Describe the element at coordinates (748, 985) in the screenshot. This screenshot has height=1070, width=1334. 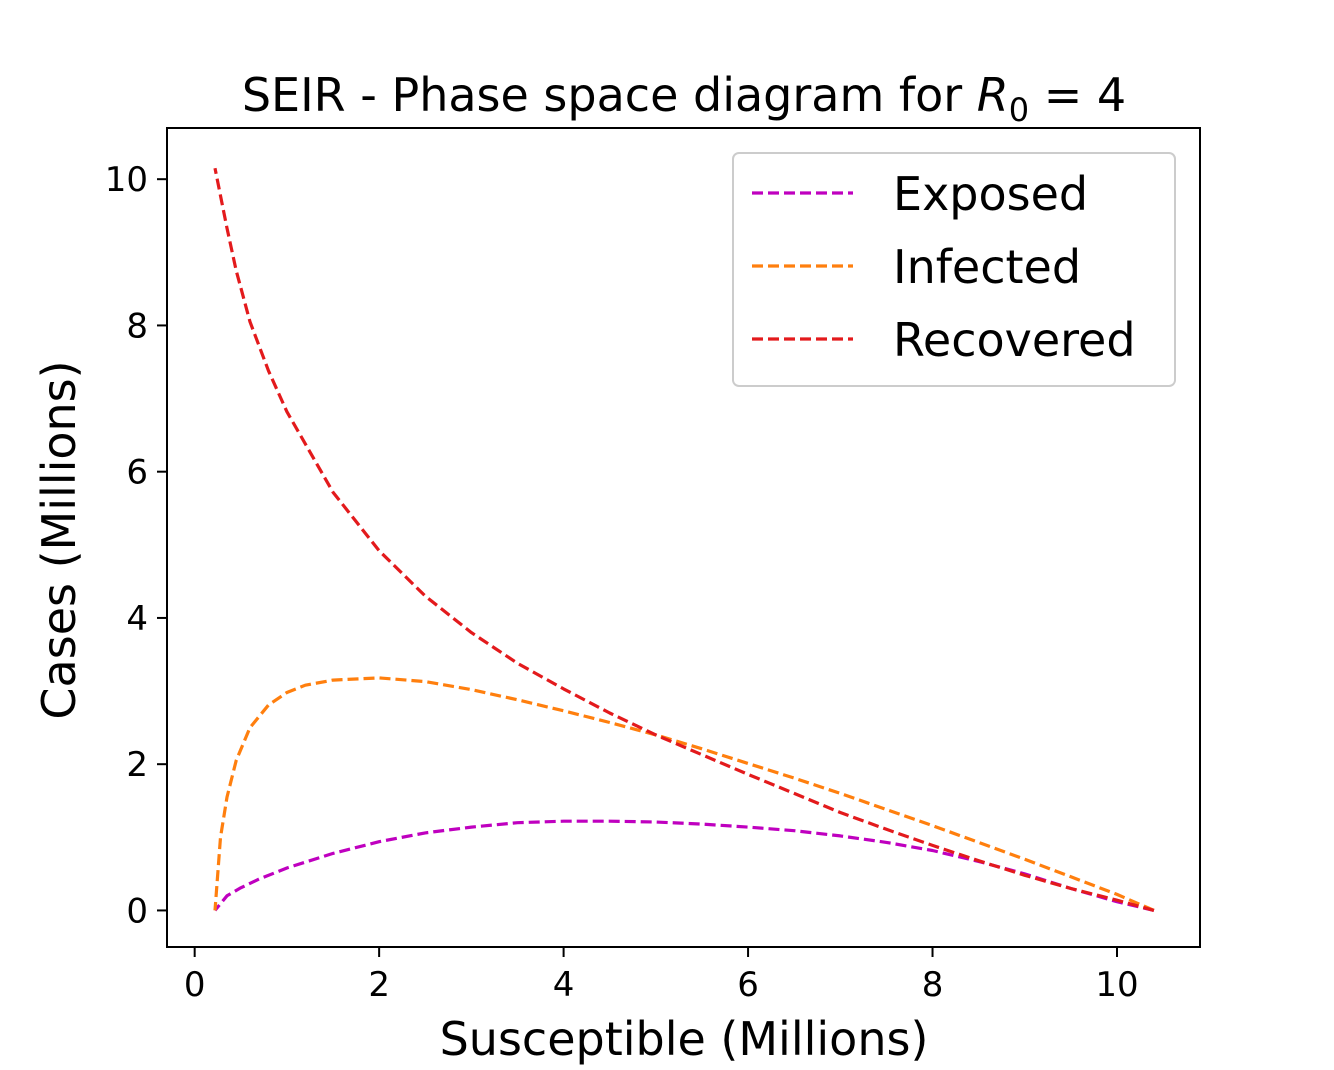
I see `x-tick-label: 6` at that location.